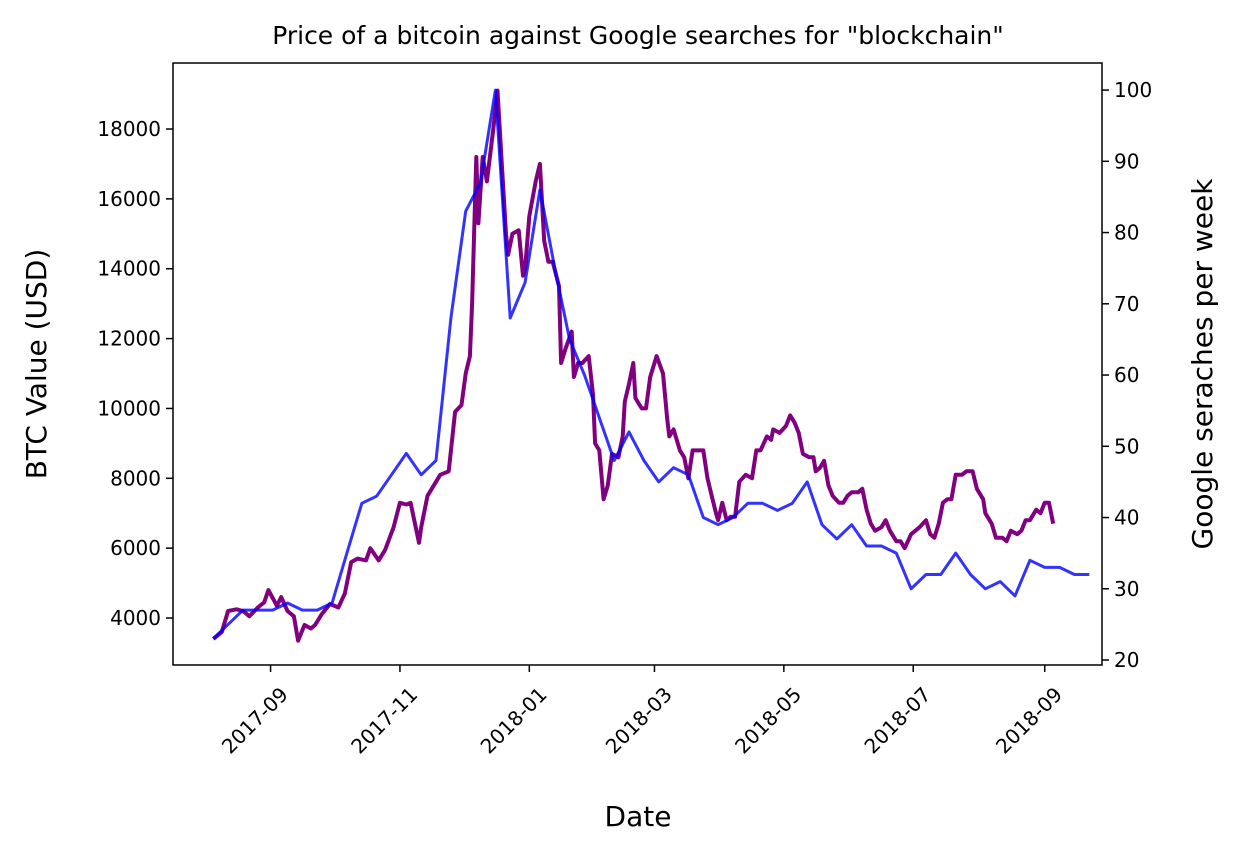 The width and height of the screenshot is (1240, 853). Describe the element at coordinates (639, 720) in the screenshot. I see `x-tick-label: 2018-03` at that location.